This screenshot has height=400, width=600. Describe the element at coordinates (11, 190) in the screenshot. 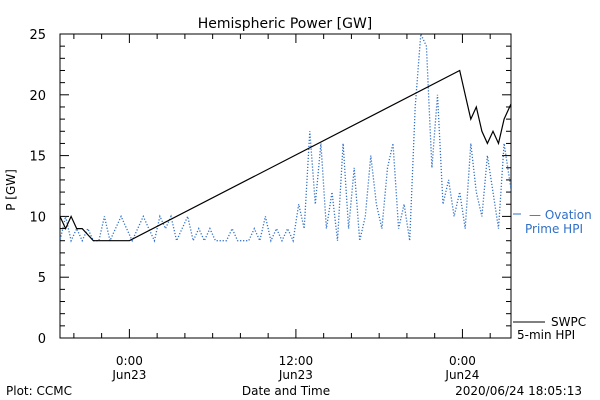

I see `y-axis-label: P [GW]` at that location.